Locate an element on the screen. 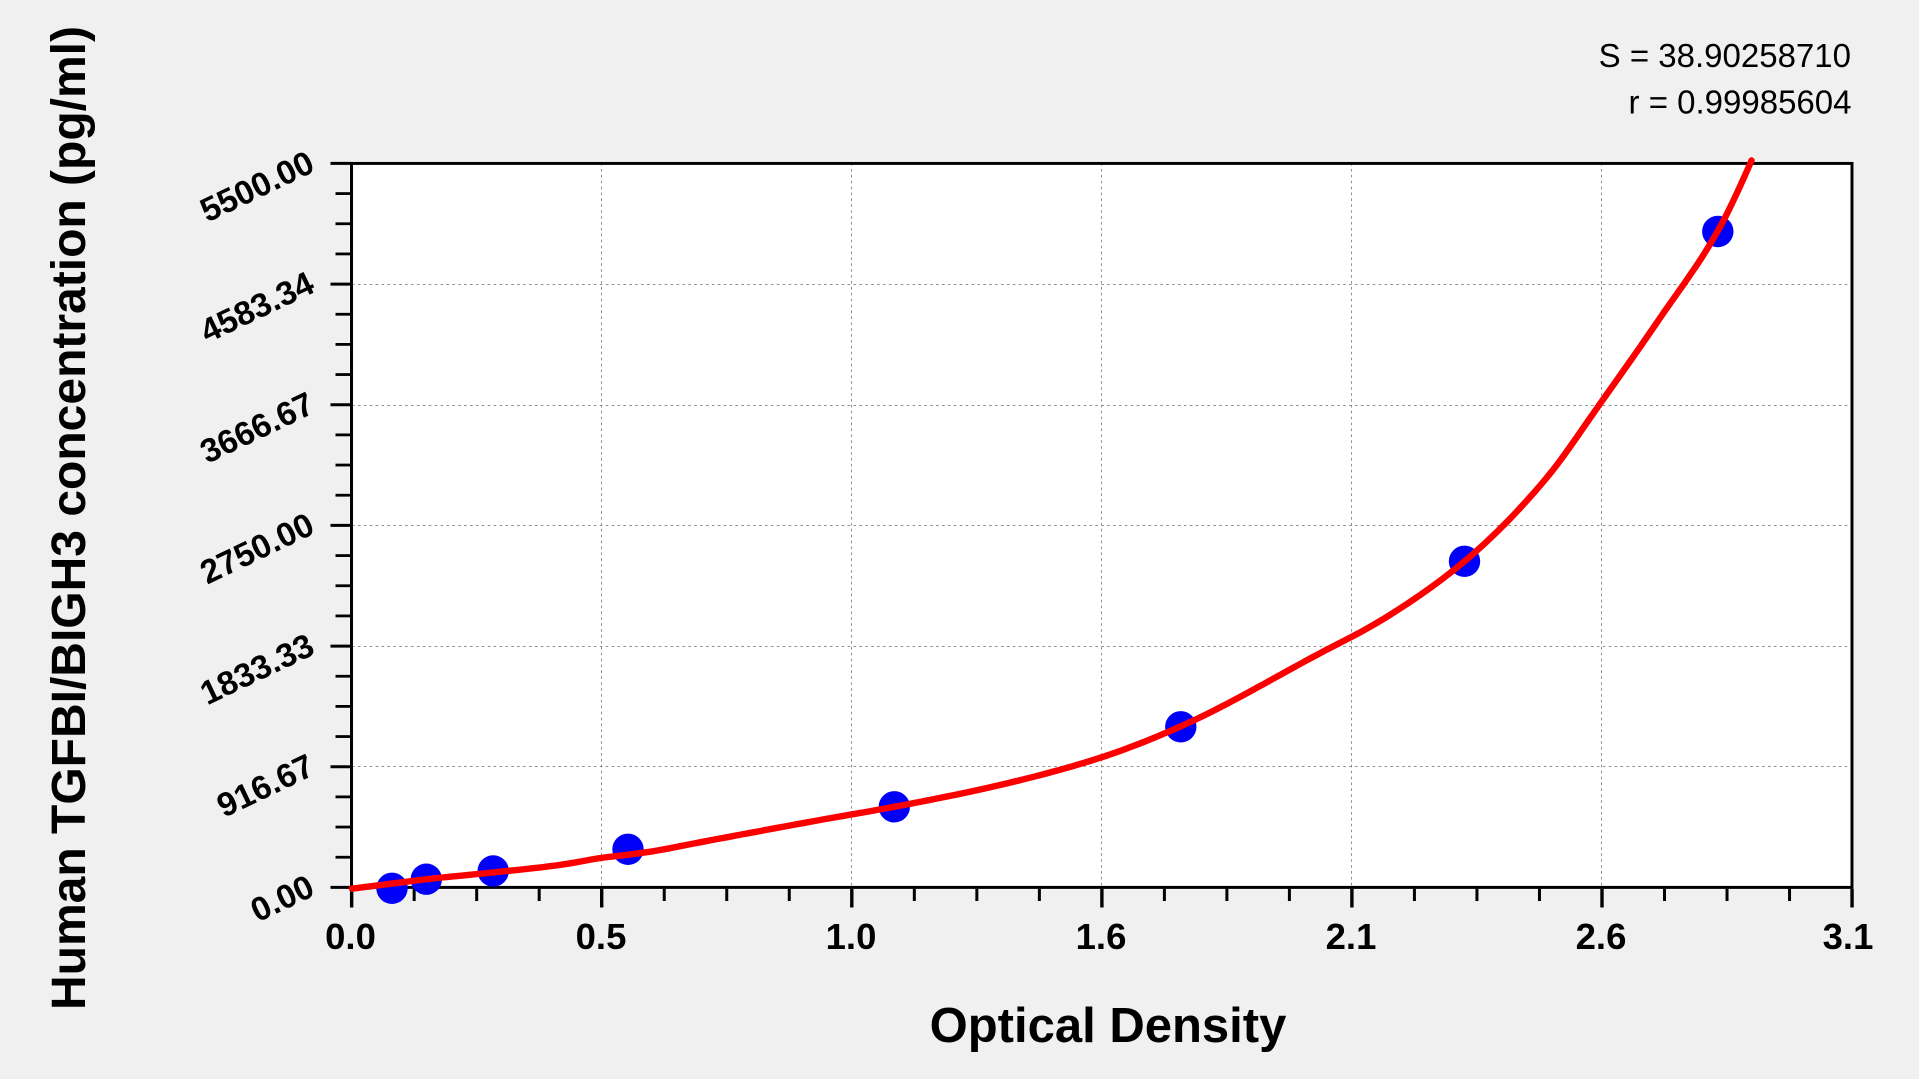  svg-text: 0.00 is located at coordinates (282, 898).